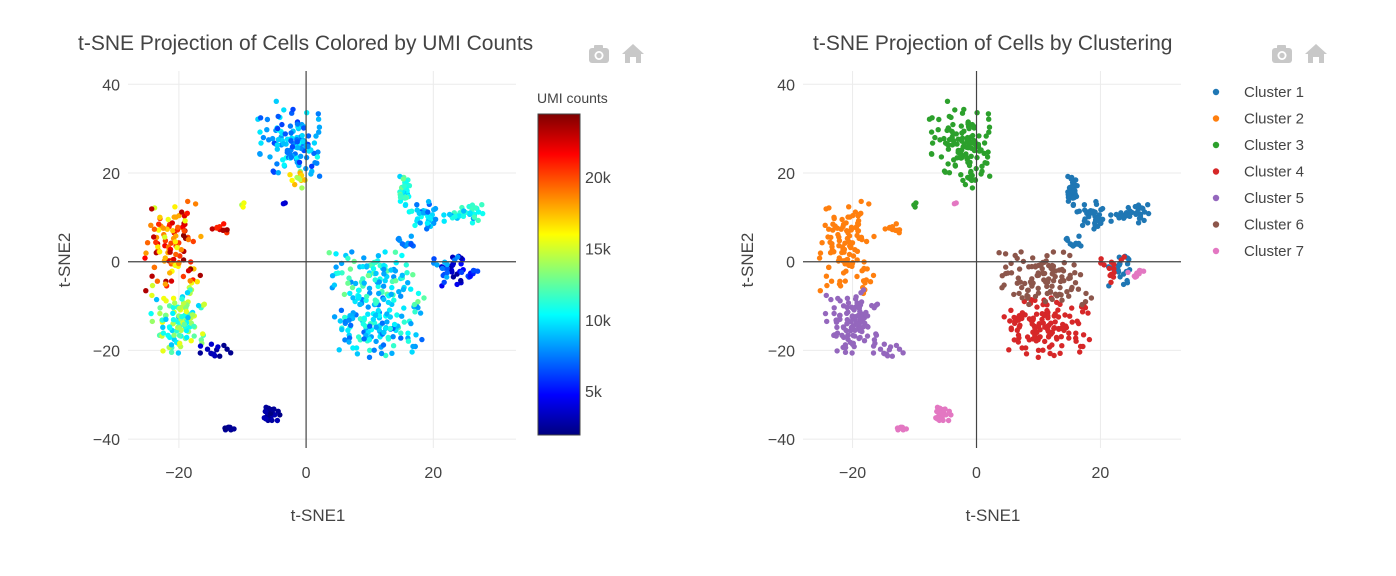 This screenshot has width=1396, height=576. What do you see at coordinates (1258, 198) in the screenshot?
I see `legend-item: Cluster 5` at bounding box center [1258, 198].